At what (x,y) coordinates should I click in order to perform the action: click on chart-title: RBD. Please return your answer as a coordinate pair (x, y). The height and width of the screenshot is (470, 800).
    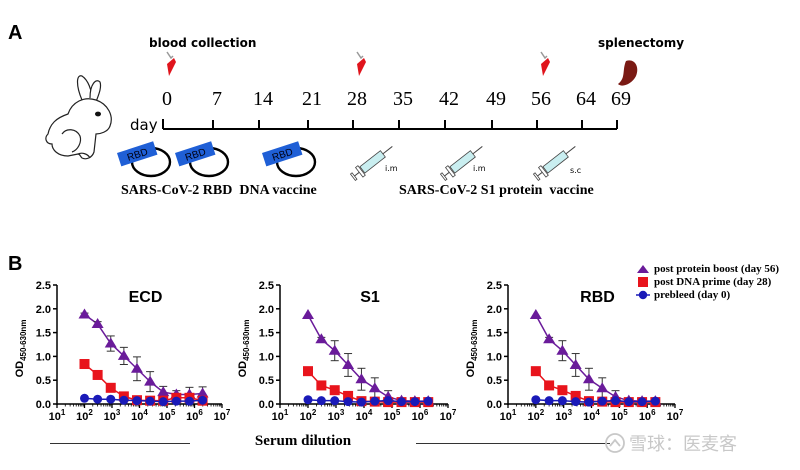
    Looking at the image, I should click on (597, 297).